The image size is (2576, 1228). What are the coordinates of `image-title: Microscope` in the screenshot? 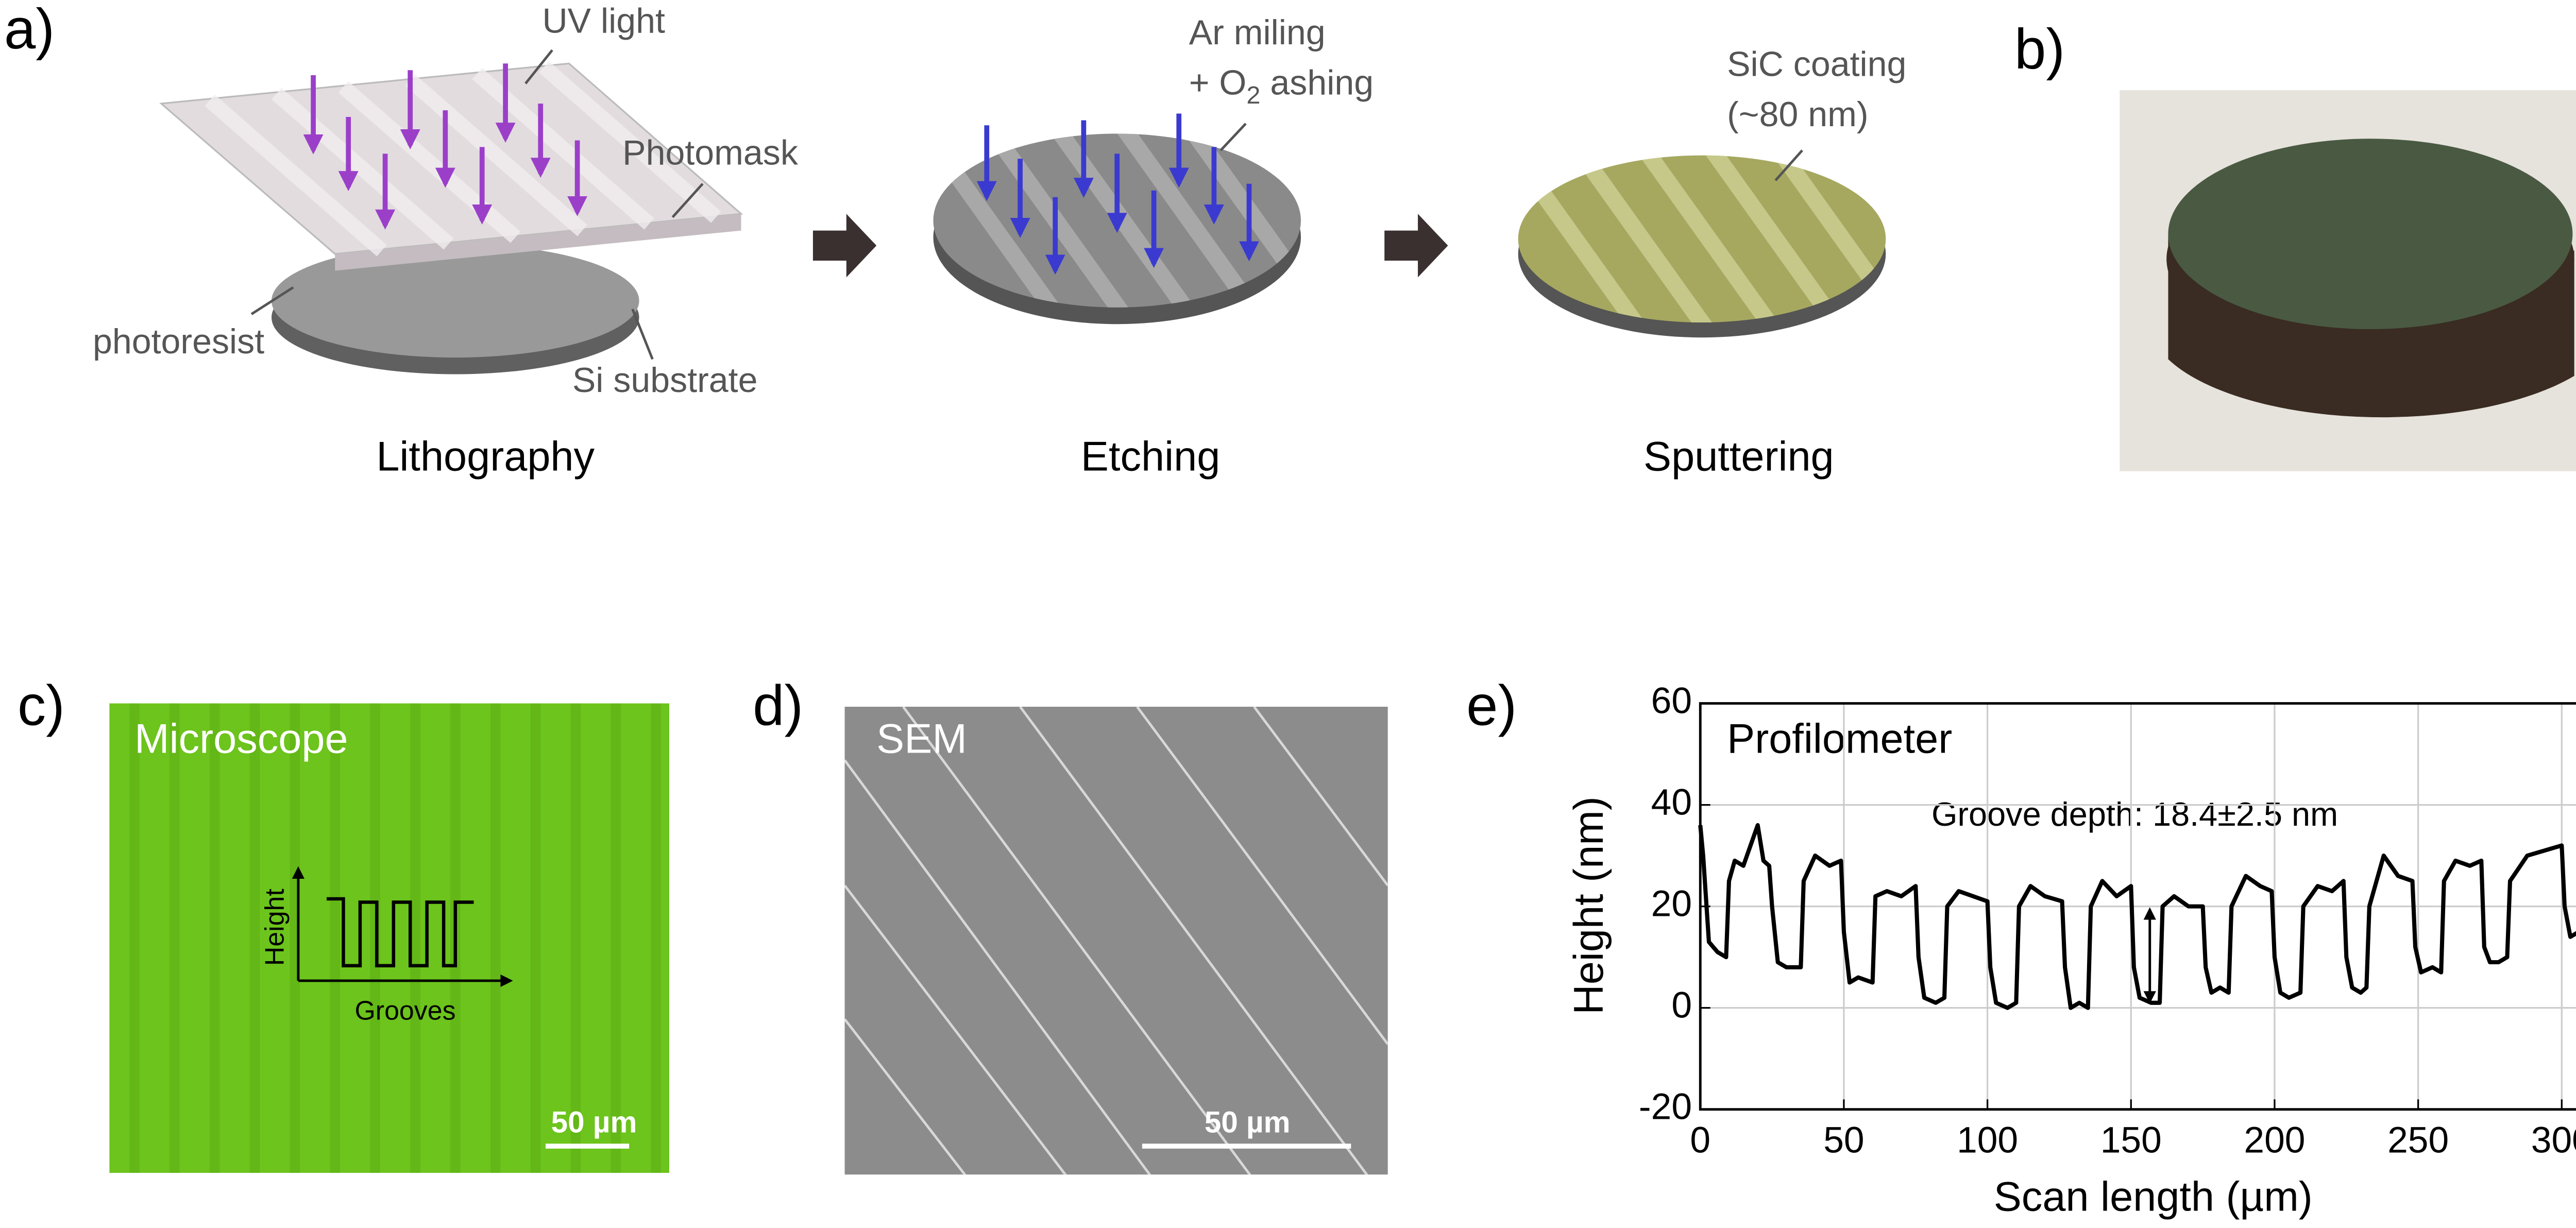 It's located at (241, 739).